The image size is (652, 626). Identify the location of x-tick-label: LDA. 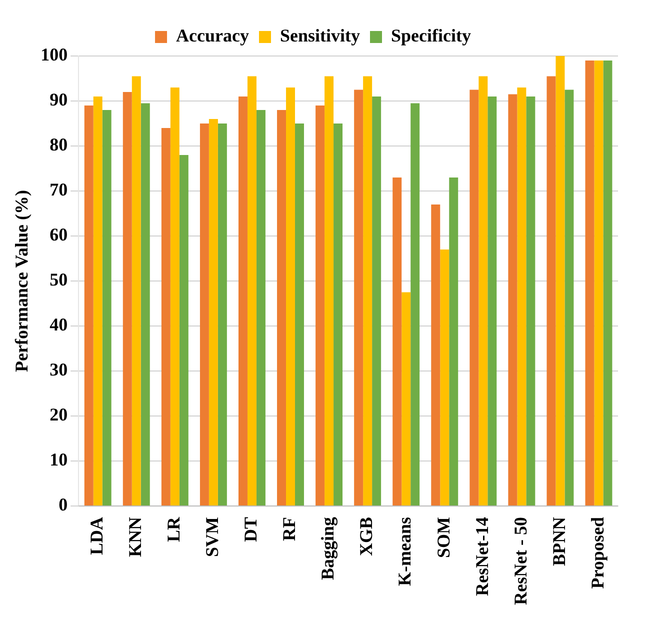
(96, 536).